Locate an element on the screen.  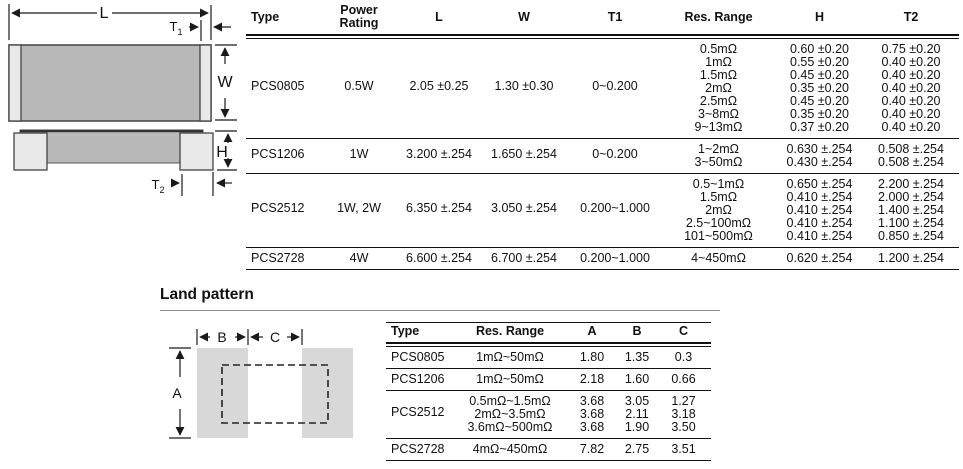
c-dimension: C is located at coordinates (276, 337).